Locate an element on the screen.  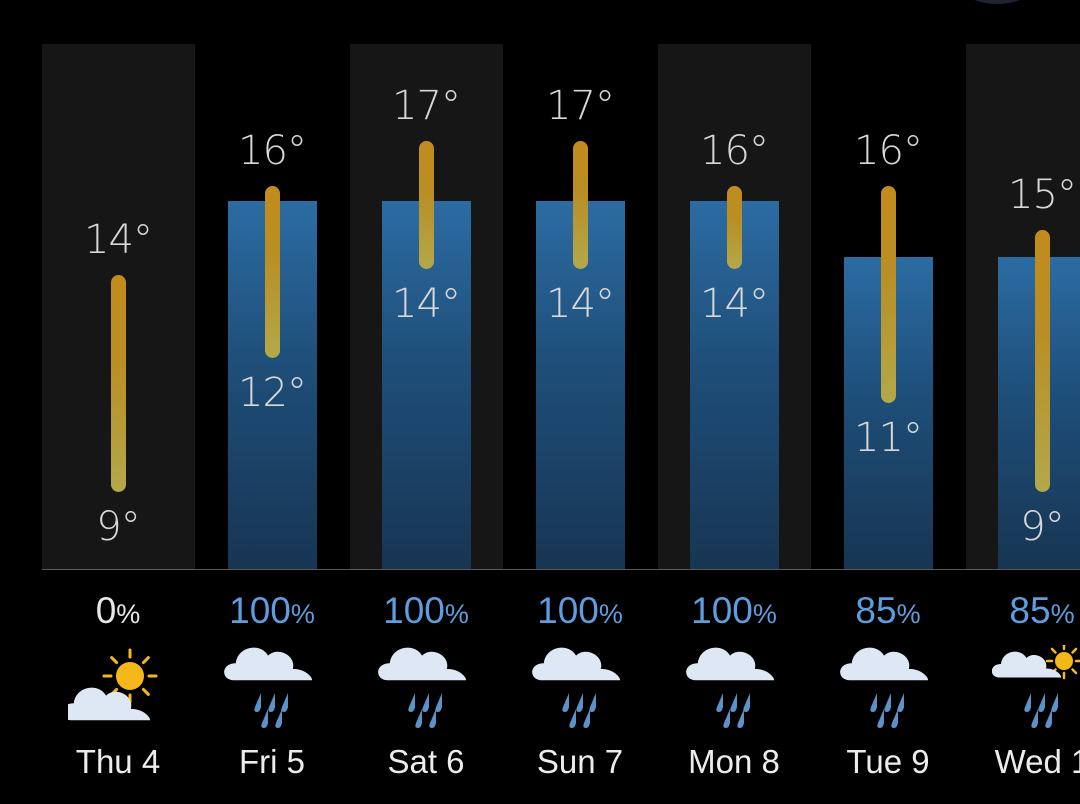
high-temperature-label: 14° is located at coordinates (118, 240).